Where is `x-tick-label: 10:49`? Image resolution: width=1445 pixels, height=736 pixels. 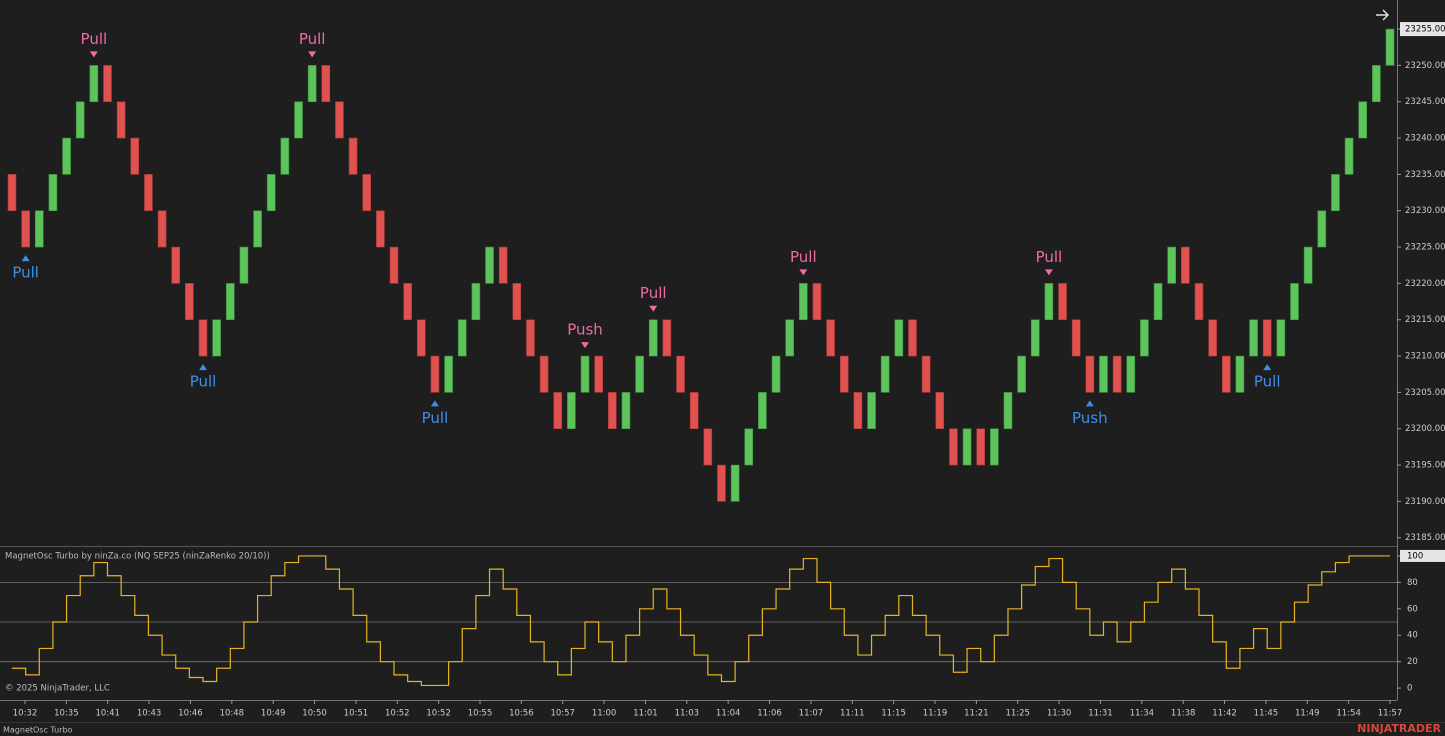 x-tick-label: 10:49 is located at coordinates (273, 714).